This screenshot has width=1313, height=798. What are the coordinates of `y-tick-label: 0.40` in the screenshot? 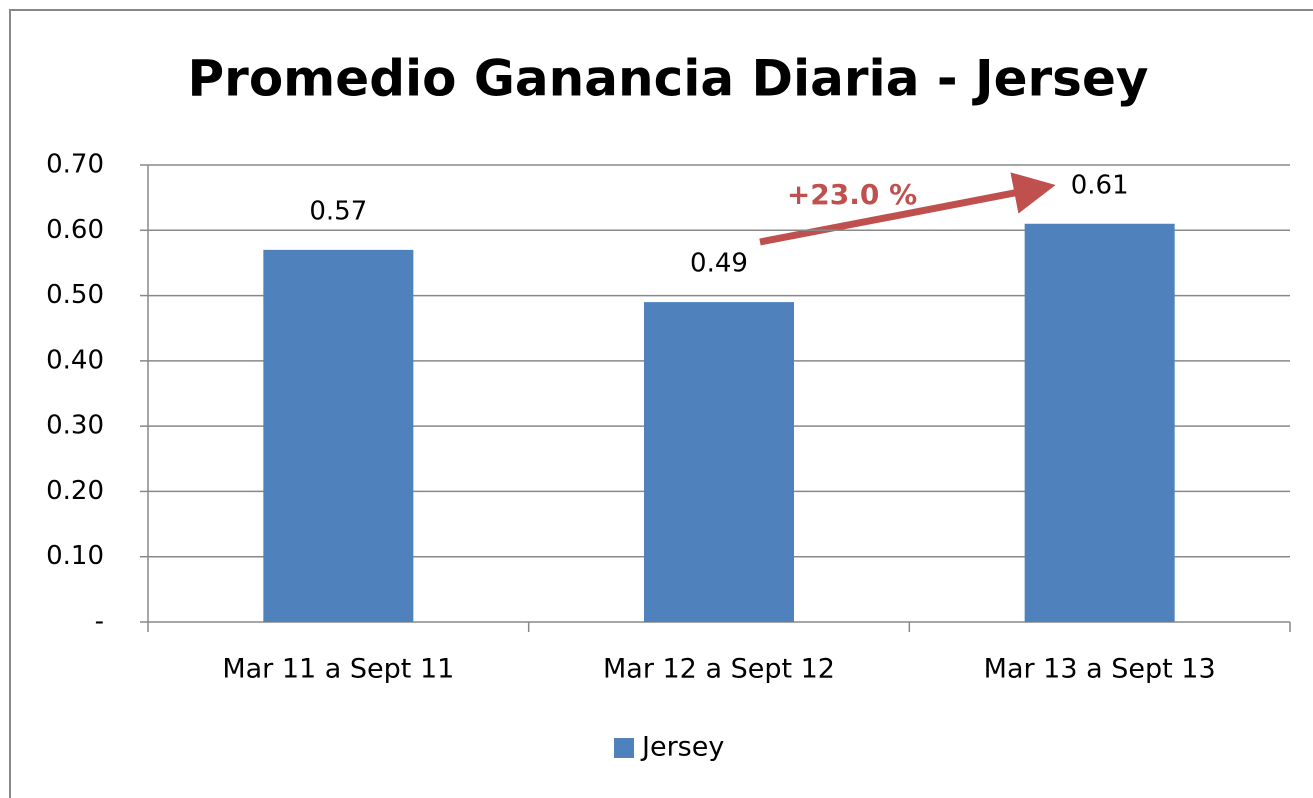 It's located at (75, 360).